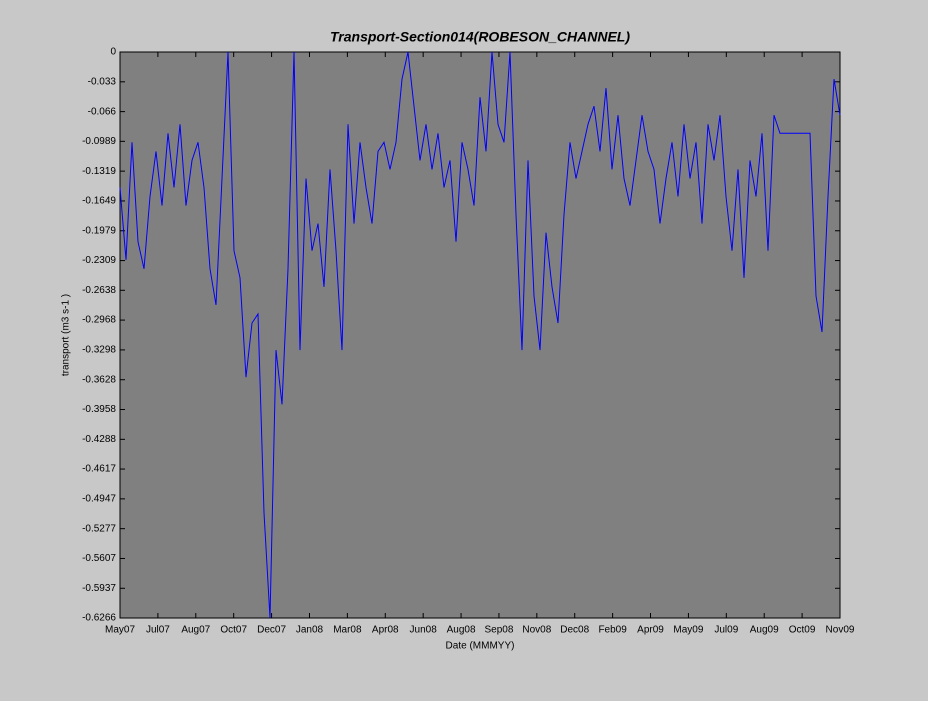  Describe the element at coordinates (802, 630) in the screenshot. I see `x-tick-label: Oct09` at that location.